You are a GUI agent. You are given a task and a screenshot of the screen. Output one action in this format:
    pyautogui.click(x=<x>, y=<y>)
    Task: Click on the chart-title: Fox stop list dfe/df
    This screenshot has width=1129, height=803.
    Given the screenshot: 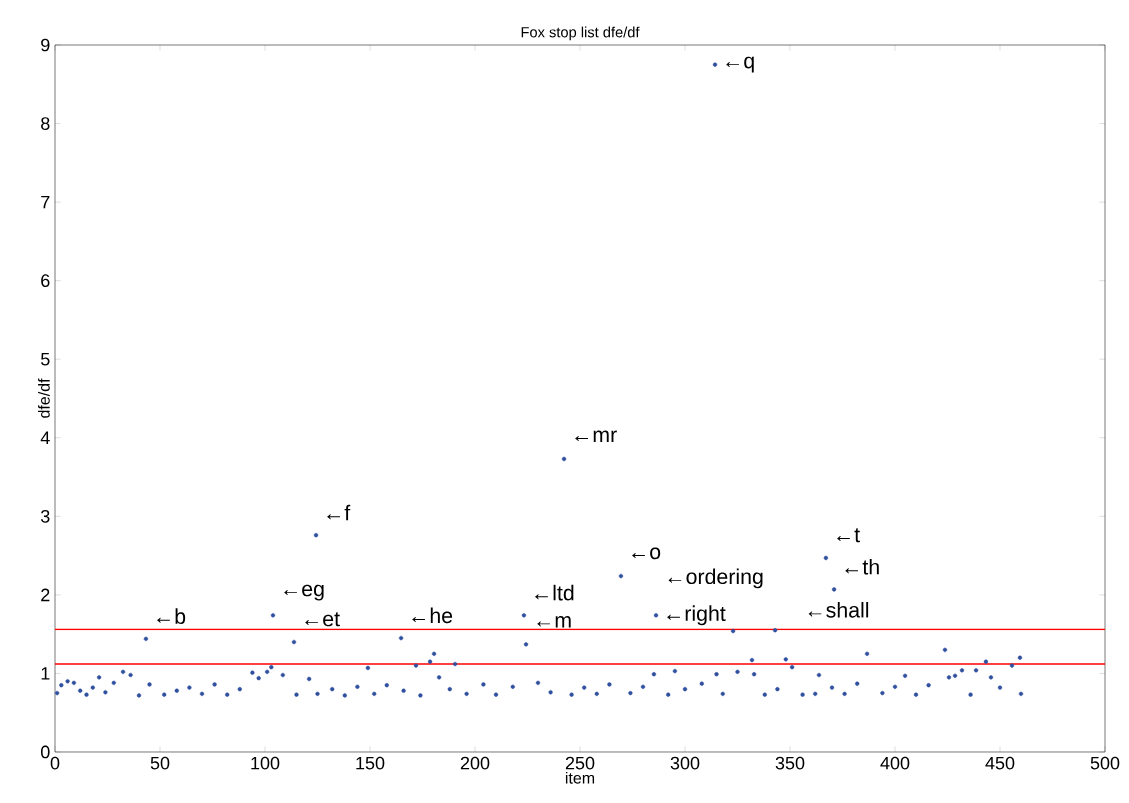 What is the action you would take?
    pyautogui.click(x=580, y=33)
    